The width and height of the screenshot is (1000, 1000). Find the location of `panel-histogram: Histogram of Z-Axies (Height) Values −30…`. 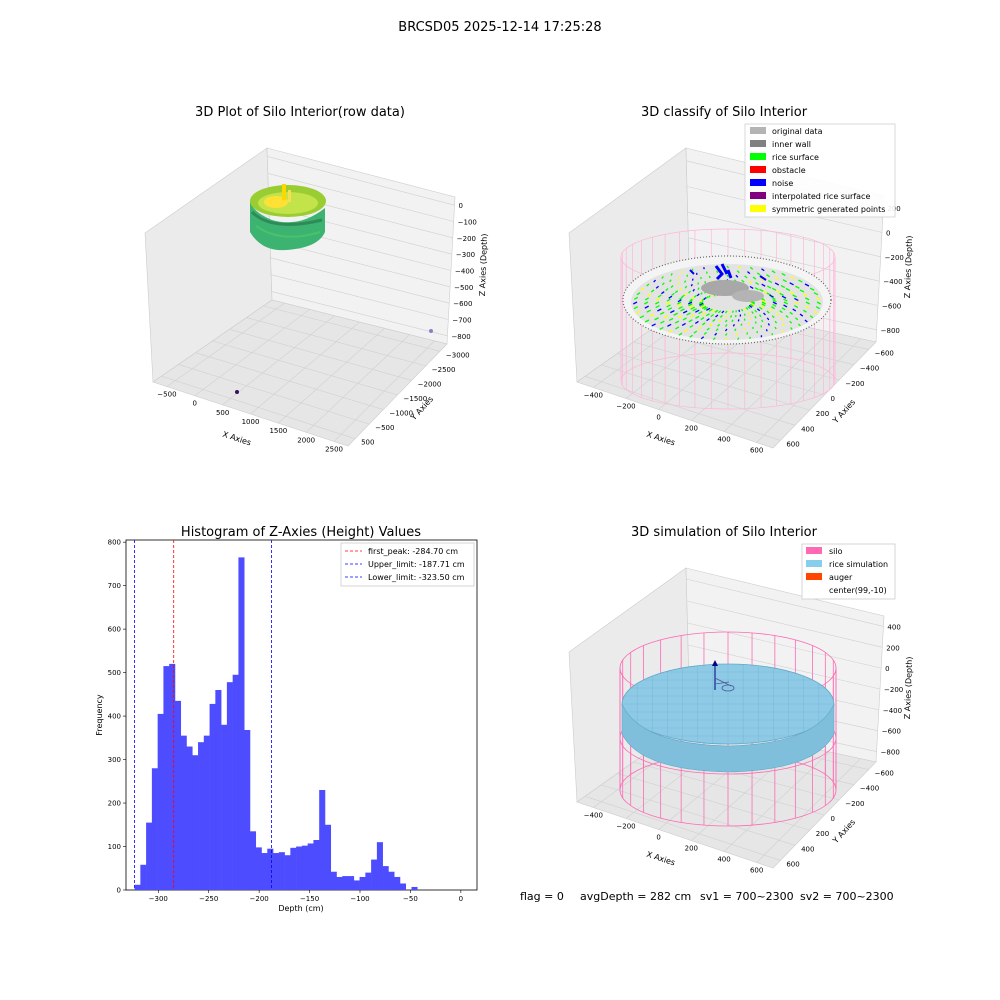

panel-histogram: Histogram of Z-Axies (Height) Values −30… is located at coordinates (286, 719).